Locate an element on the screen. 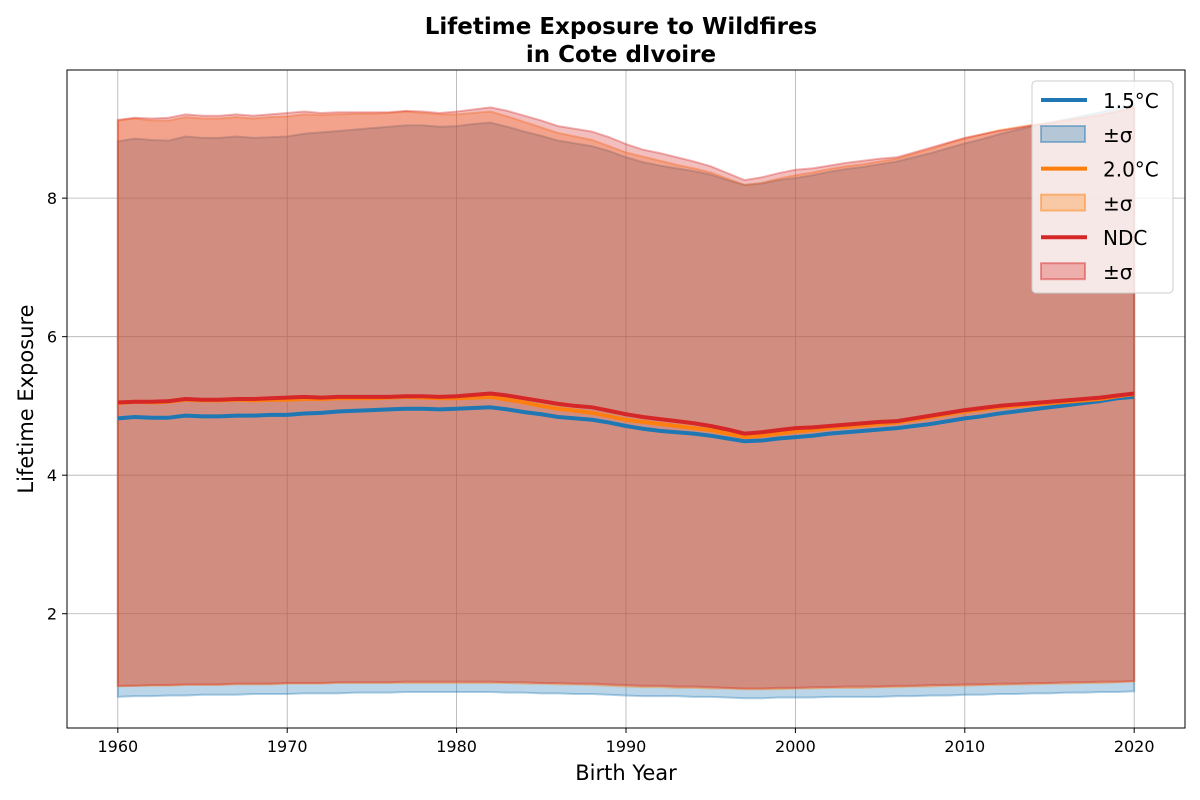  y-tick-label: 2 is located at coordinates (52, 614).